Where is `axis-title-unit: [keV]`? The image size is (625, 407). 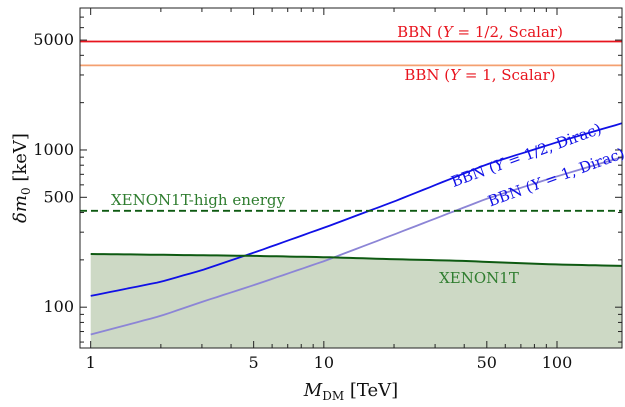 axis-title-unit: [keV] is located at coordinates (20, 160).